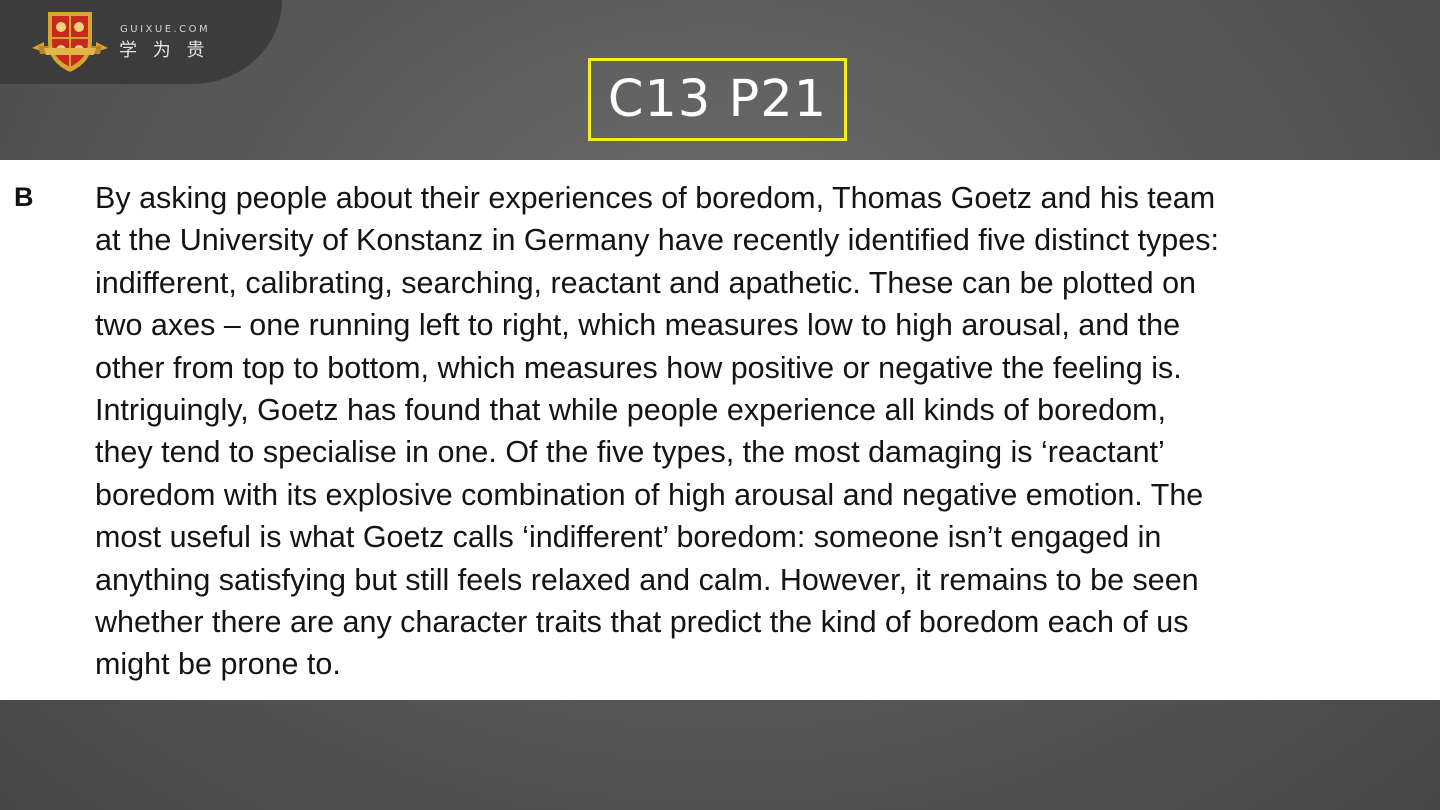 The height and width of the screenshot is (810, 1440). I want to click on slide-title: C13 P21, so click(717, 99).